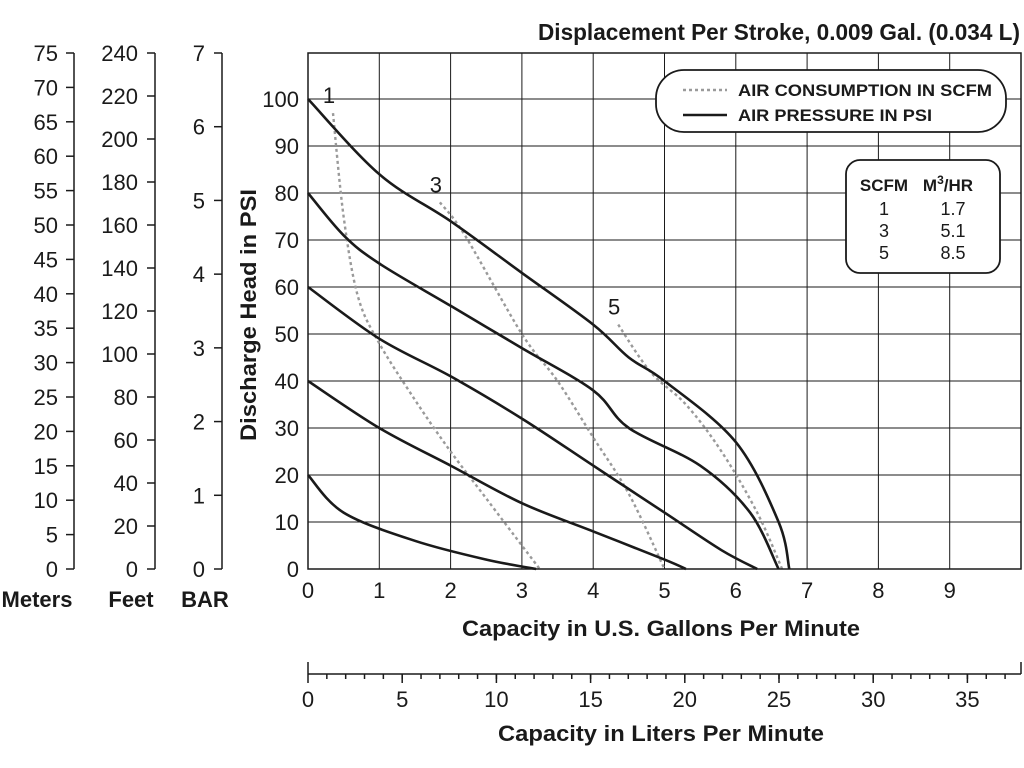 This screenshot has width=1024, height=768. Describe the element at coordinates (685, 699) in the screenshot. I see `x2-tick-label: 20` at that location.